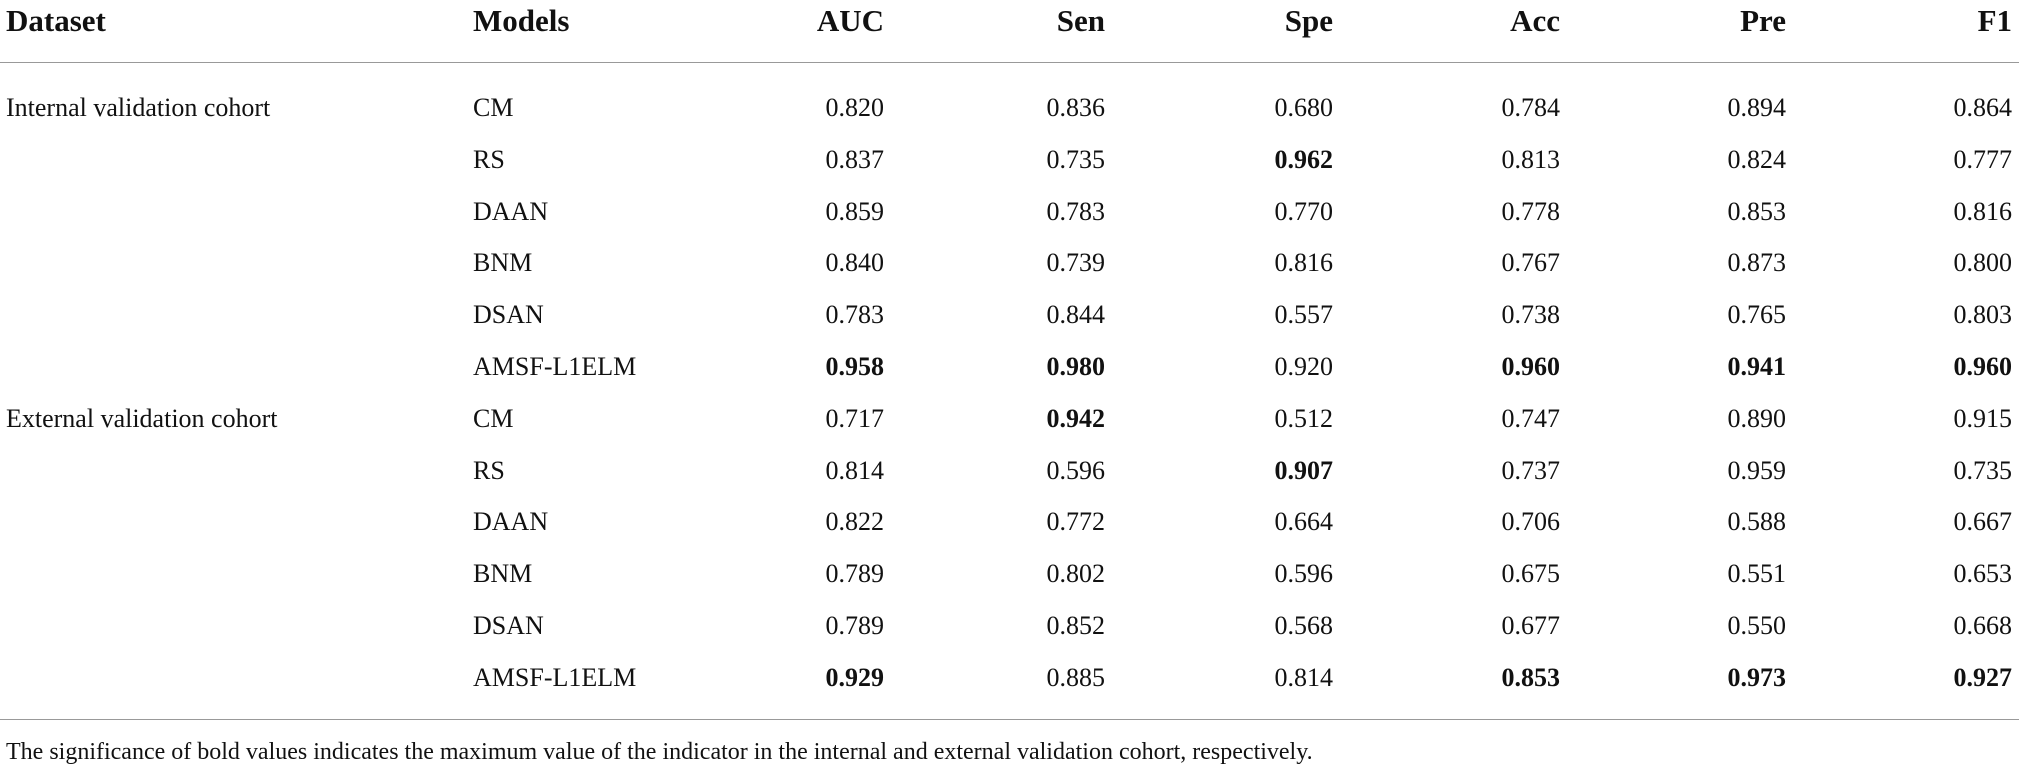  I want to click on metric-value: 0.800, so click(1983, 263).